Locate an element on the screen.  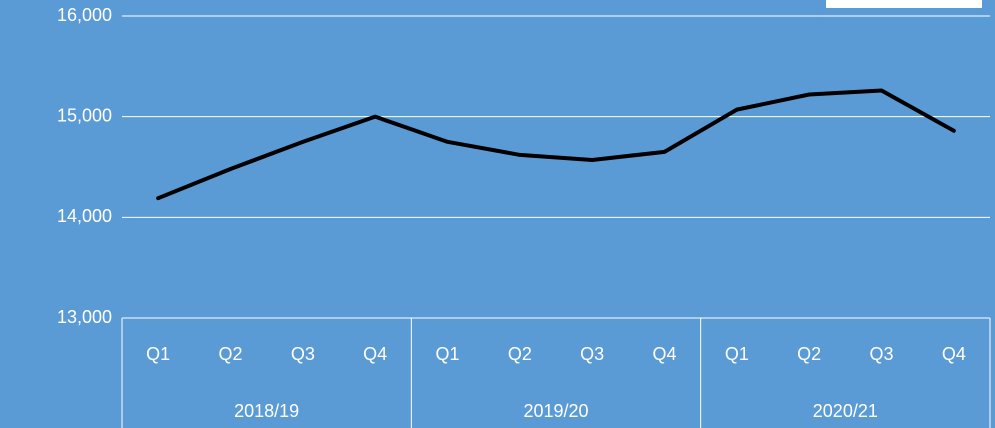
y-tick-label: 13,000 is located at coordinates (84, 317).